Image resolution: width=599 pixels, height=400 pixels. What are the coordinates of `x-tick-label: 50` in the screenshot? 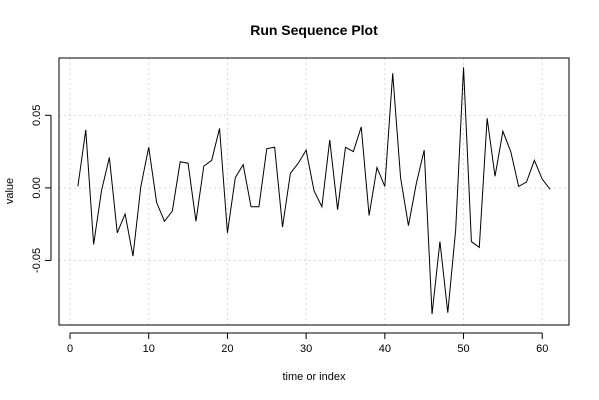 It's located at (463, 349).